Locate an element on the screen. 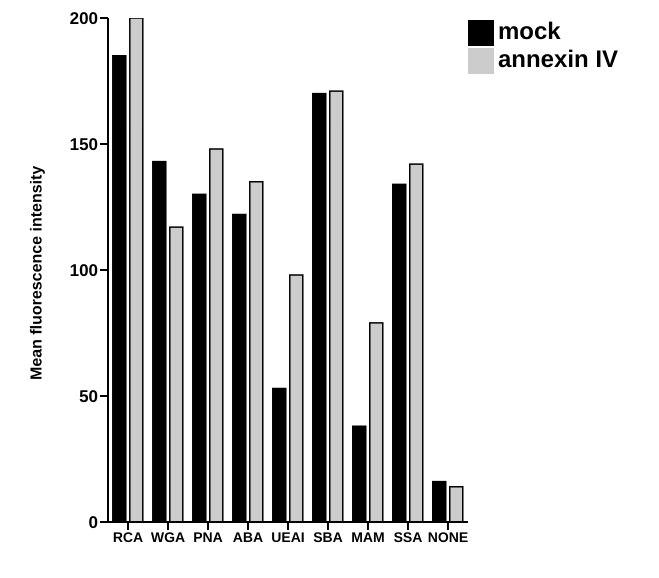  y-tick-label: 0 is located at coordinates (93, 522).